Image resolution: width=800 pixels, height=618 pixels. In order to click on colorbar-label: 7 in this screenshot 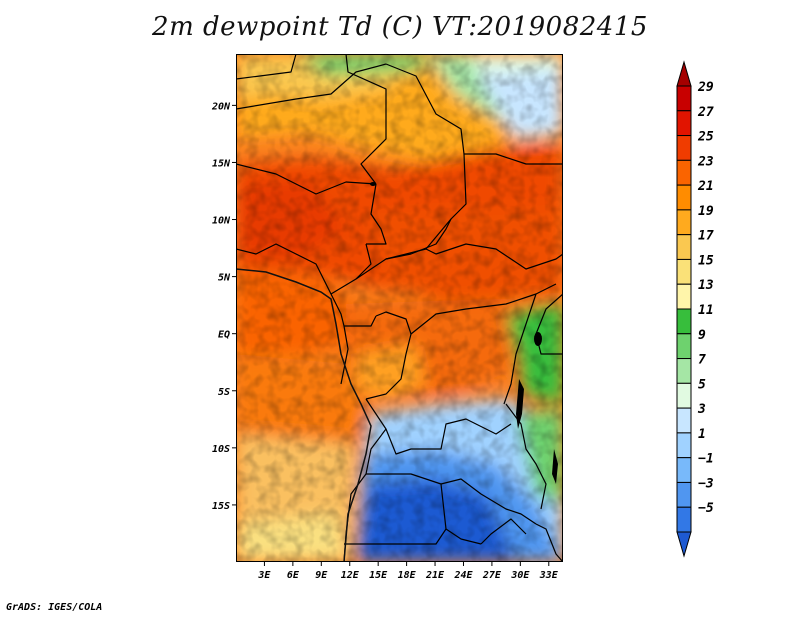, I will do `click(702, 360)`.